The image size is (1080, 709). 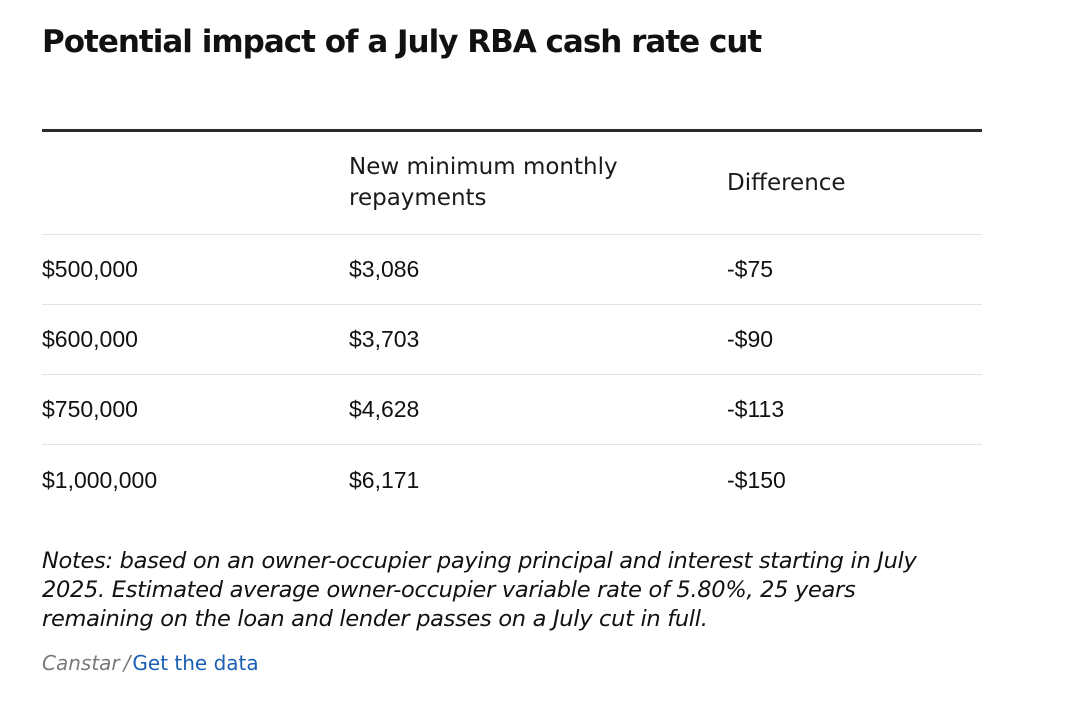 I want to click on difference-cell: -$150, so click(x=756, y=479).